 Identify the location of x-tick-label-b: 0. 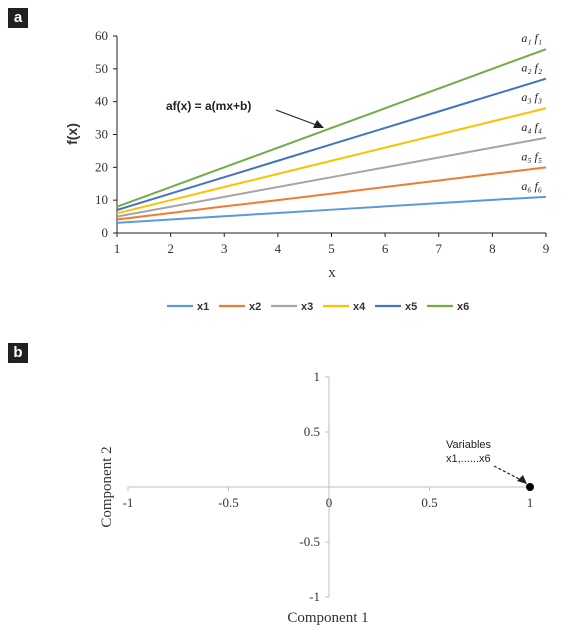
(329, 502).